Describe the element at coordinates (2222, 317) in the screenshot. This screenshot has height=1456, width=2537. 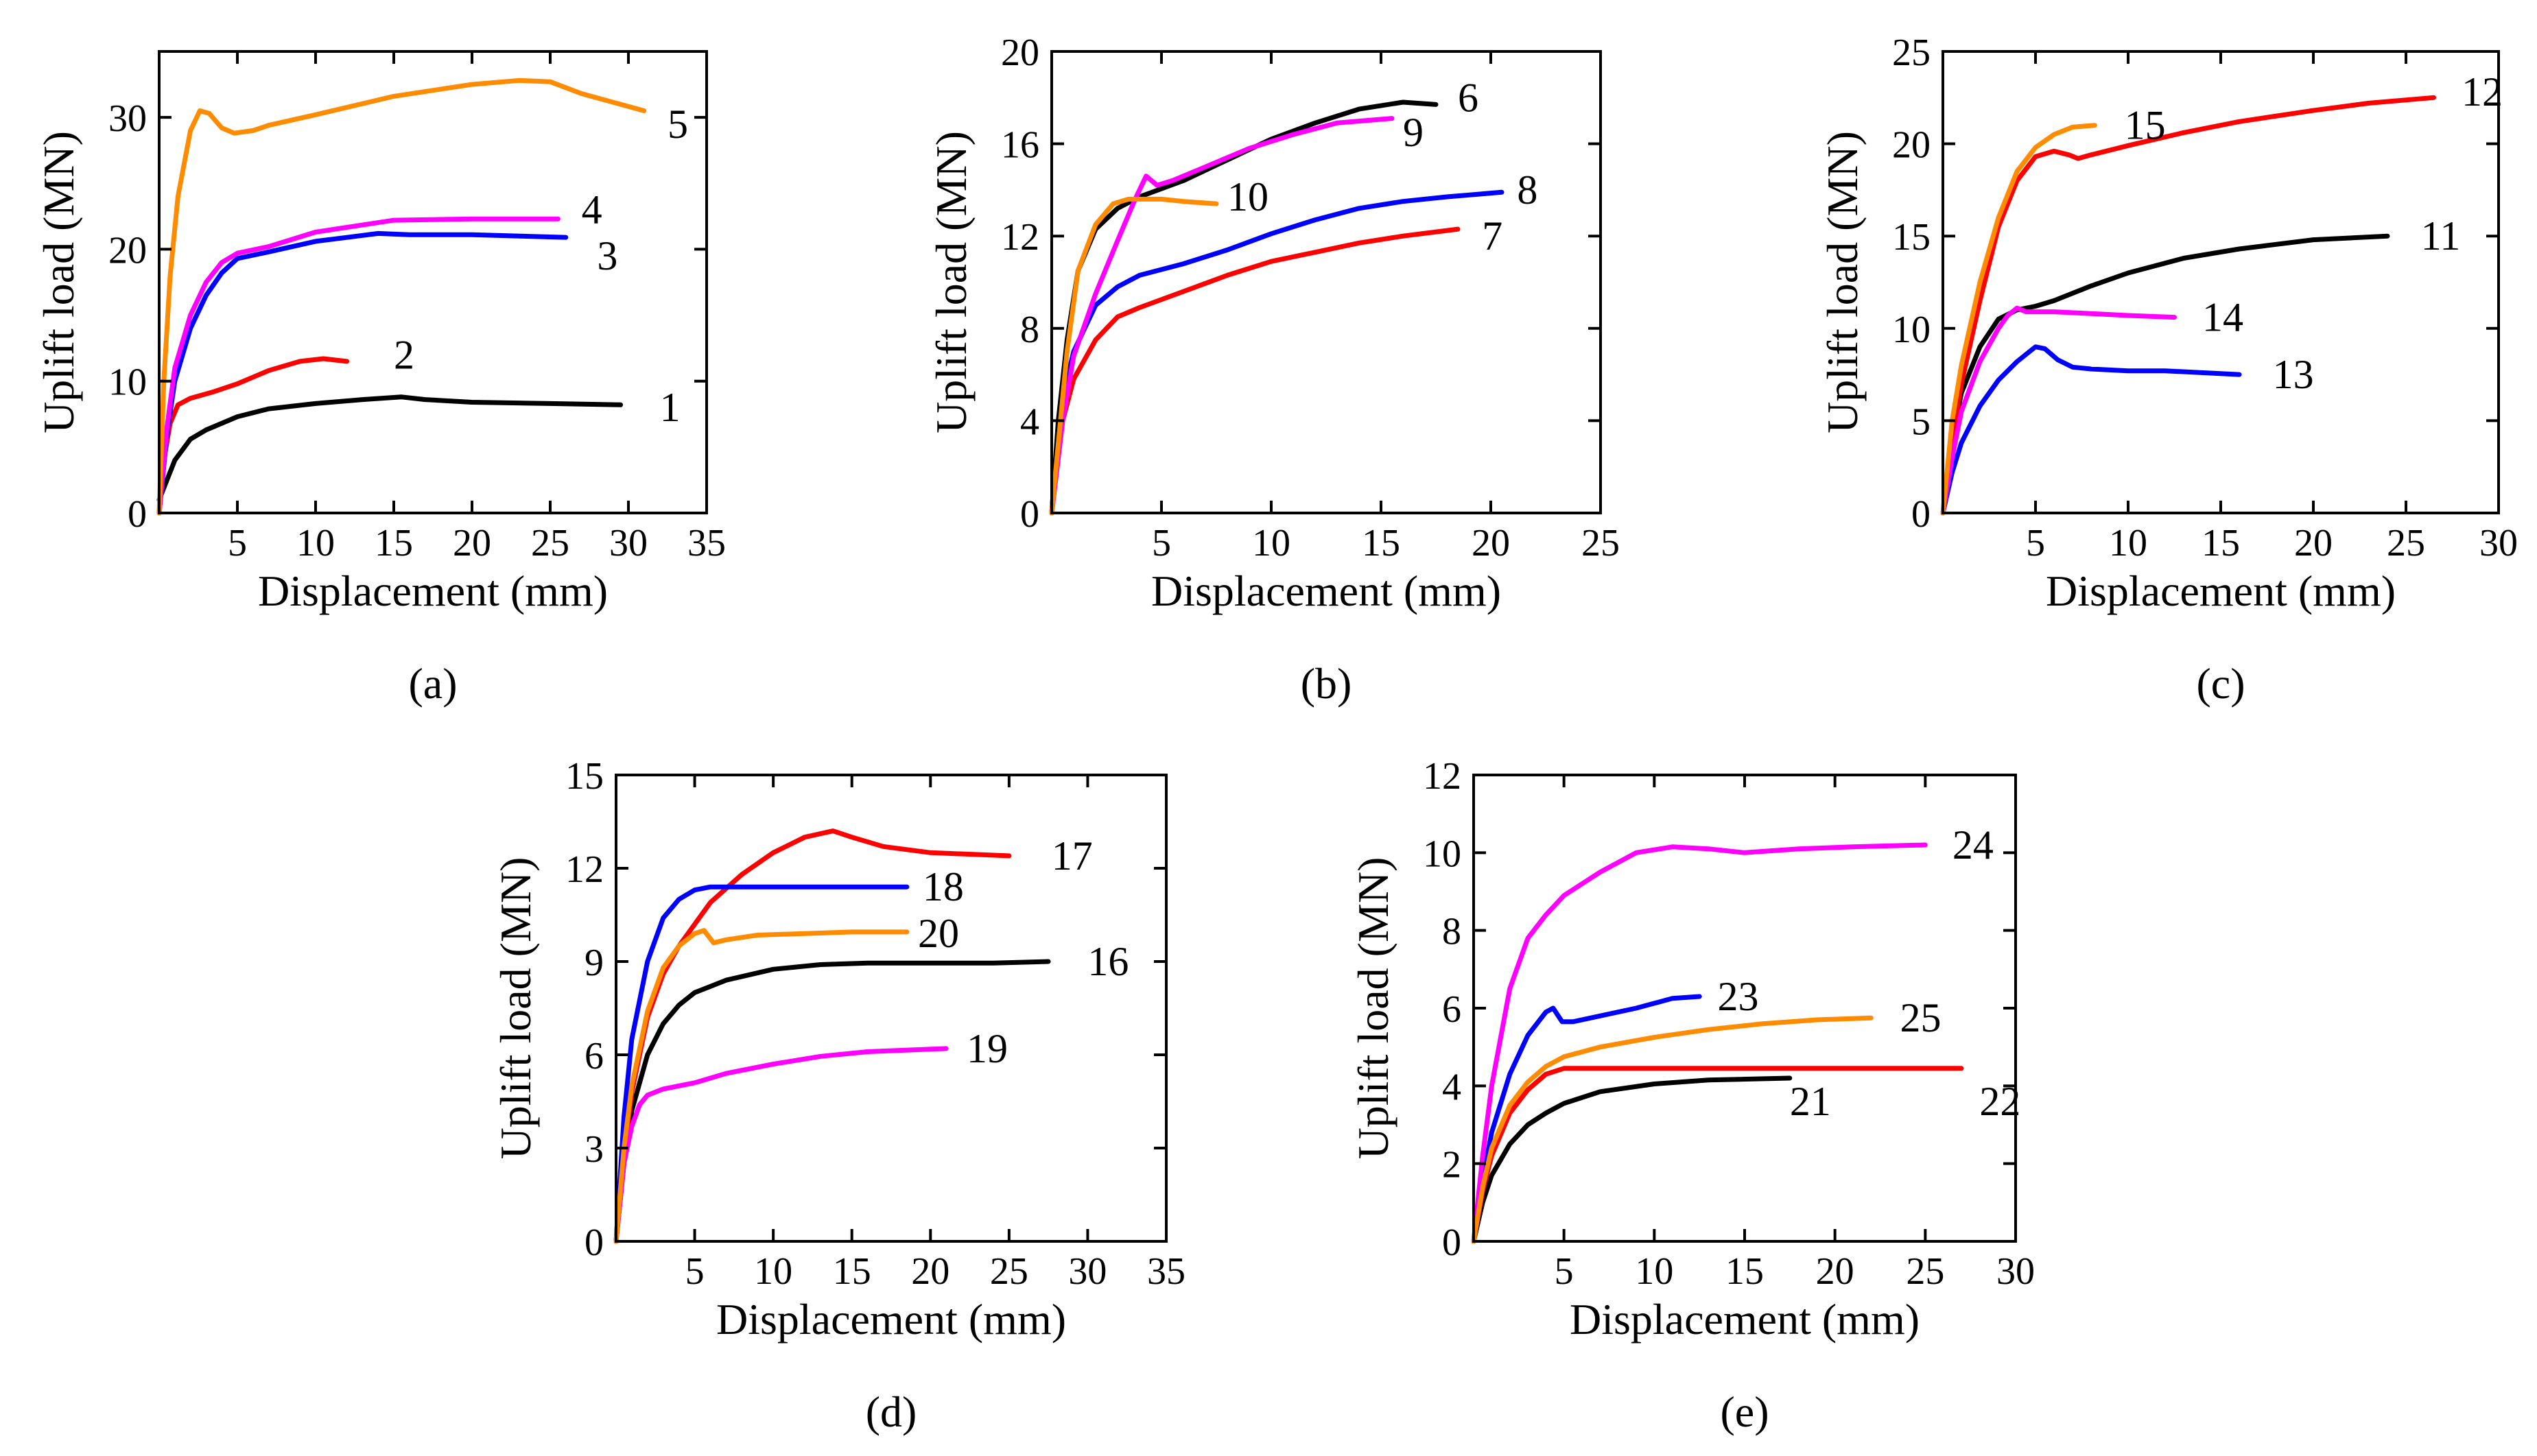
I see `series-label-14: 14` at that location.